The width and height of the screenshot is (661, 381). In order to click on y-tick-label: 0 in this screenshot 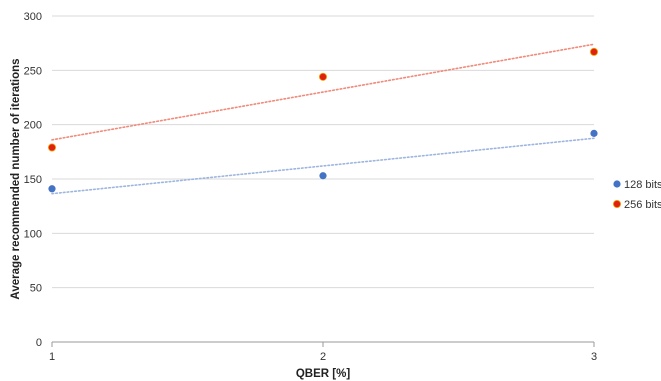, I will do `click(39, 343)`.